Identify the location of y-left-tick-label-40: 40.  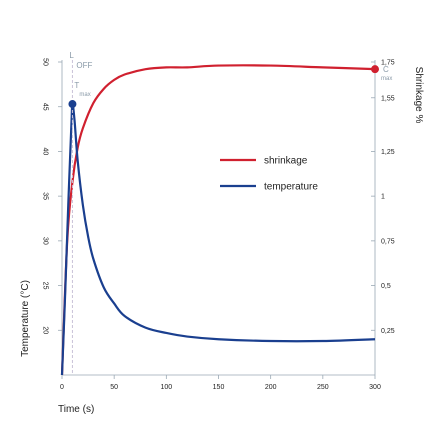
(45, 152).